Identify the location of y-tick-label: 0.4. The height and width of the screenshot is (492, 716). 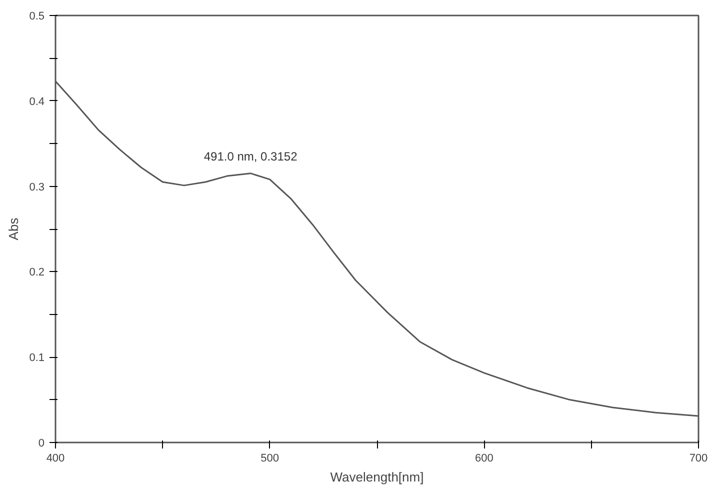
(37, 102).